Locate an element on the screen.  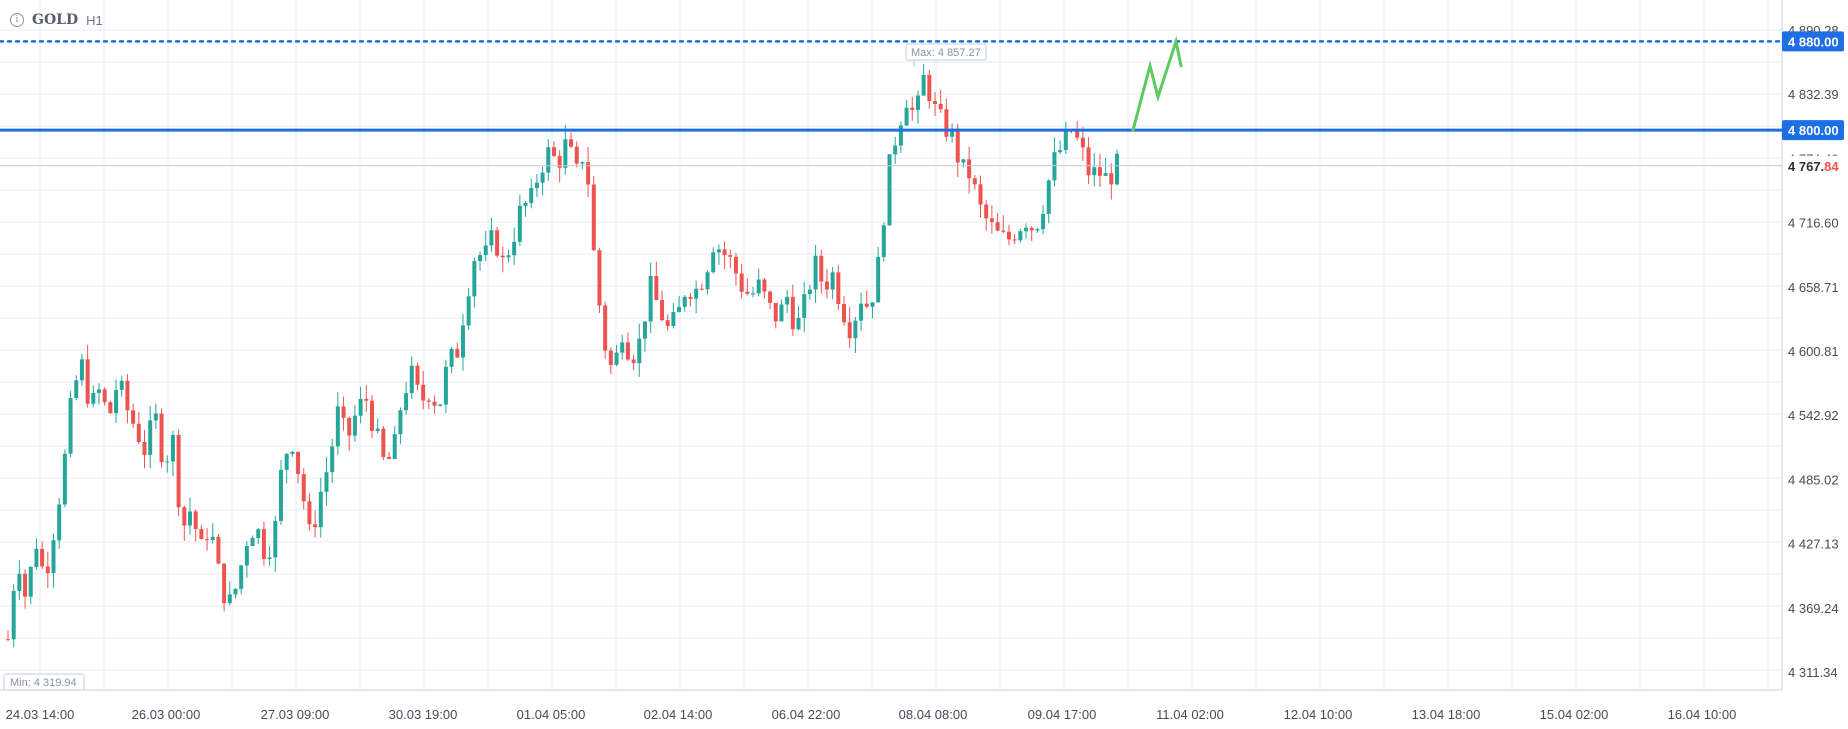
forecast-arrow is located at coordinates (1157, 83).